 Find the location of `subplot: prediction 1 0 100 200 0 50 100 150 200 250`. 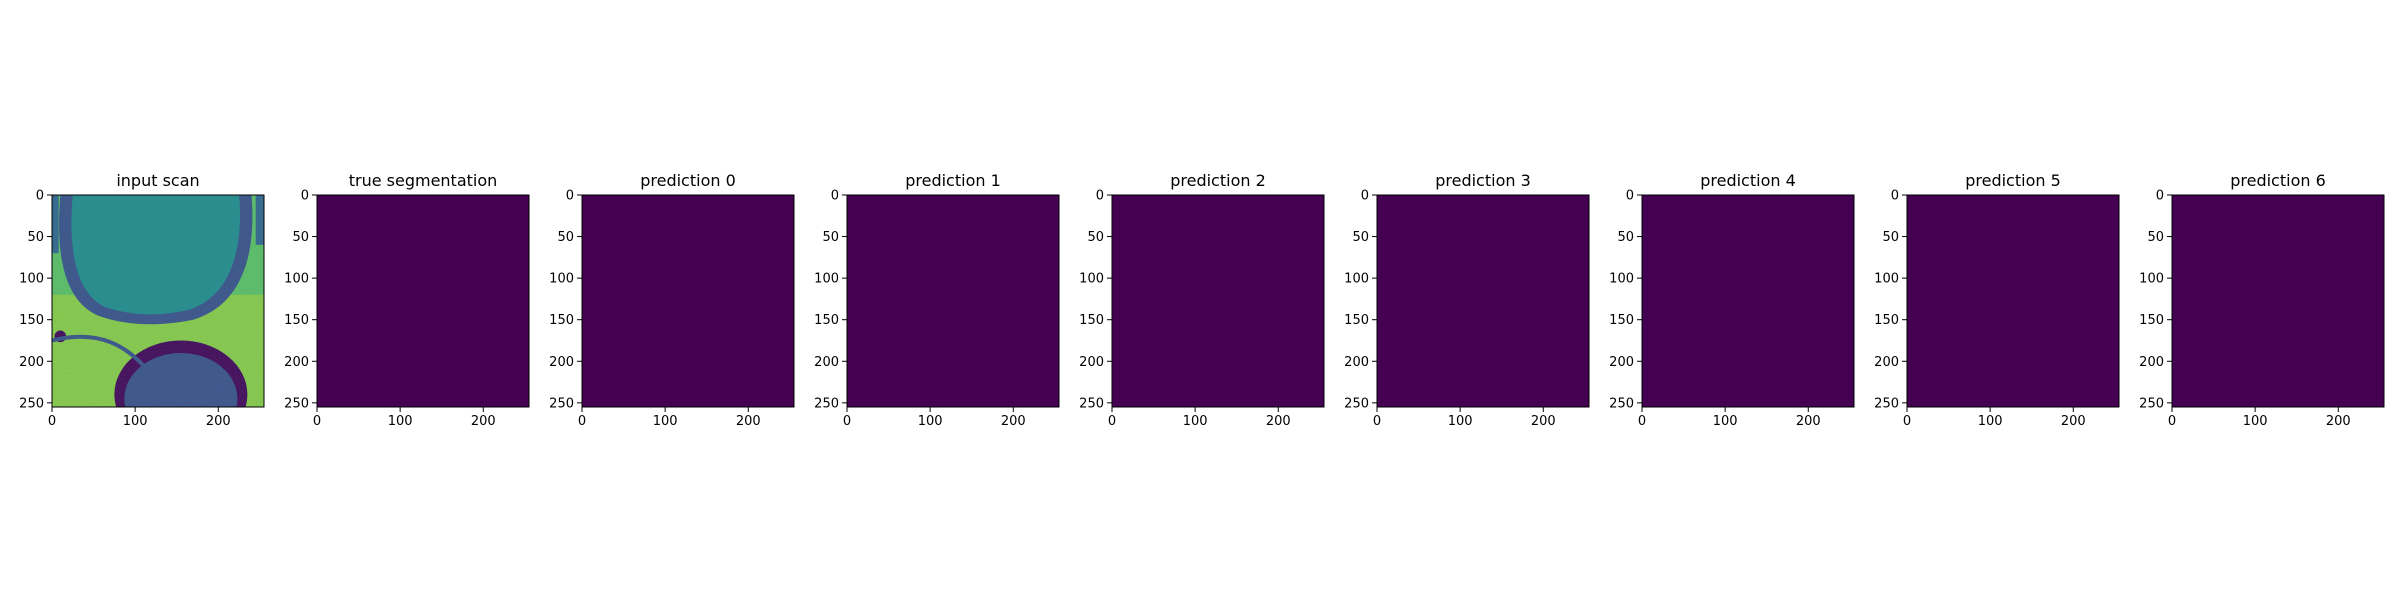

subplot: prediction 1 0 100 200 0 50 100 150 200 250 is located at coordinates (937, 300).